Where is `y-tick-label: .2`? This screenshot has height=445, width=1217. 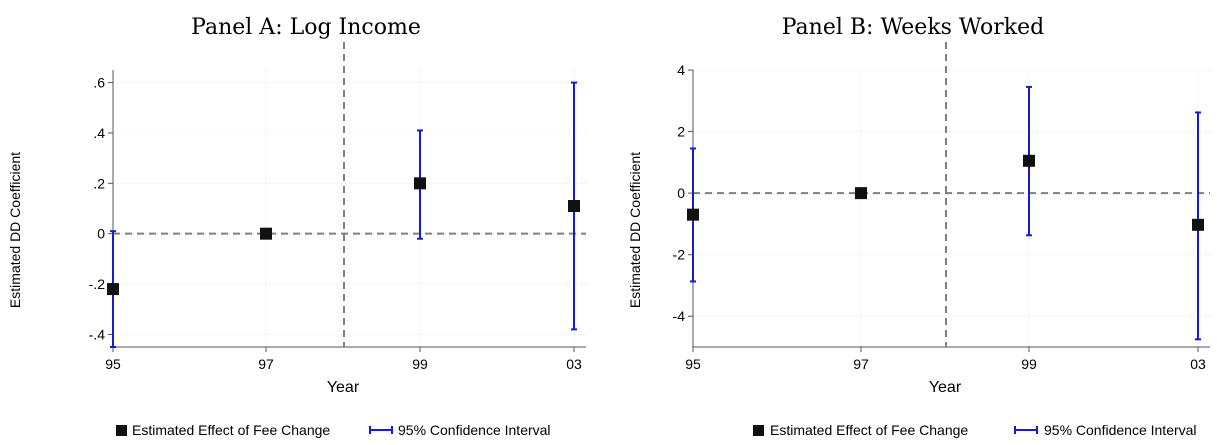
y-tick-label: .2 is located at coordinates (99, 183).